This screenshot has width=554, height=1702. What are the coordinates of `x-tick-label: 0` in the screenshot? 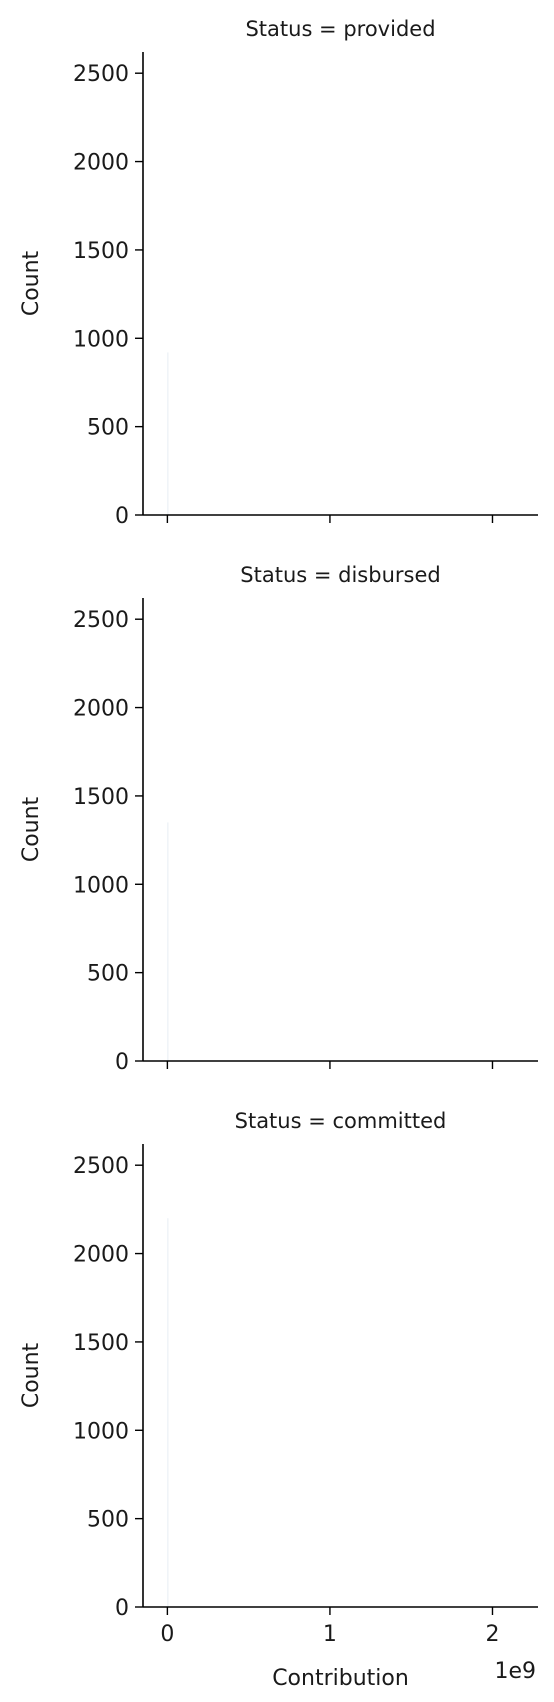 It's located at (167, 1634).